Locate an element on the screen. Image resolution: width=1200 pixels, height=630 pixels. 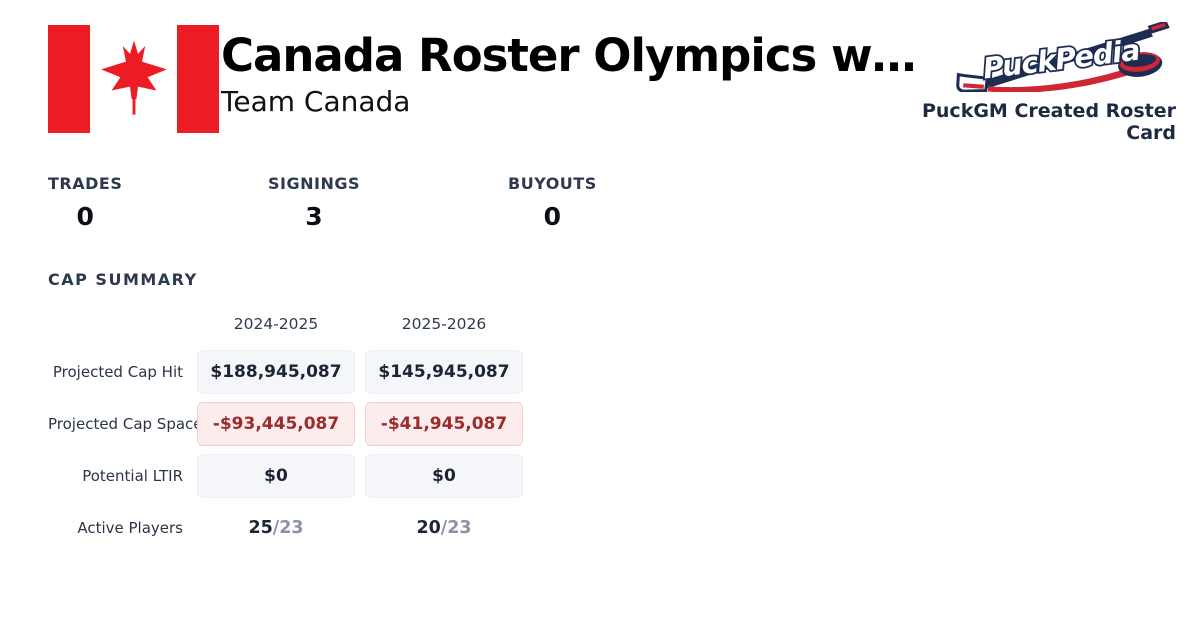
flag-left-bar is located at coordinates (69, 79).